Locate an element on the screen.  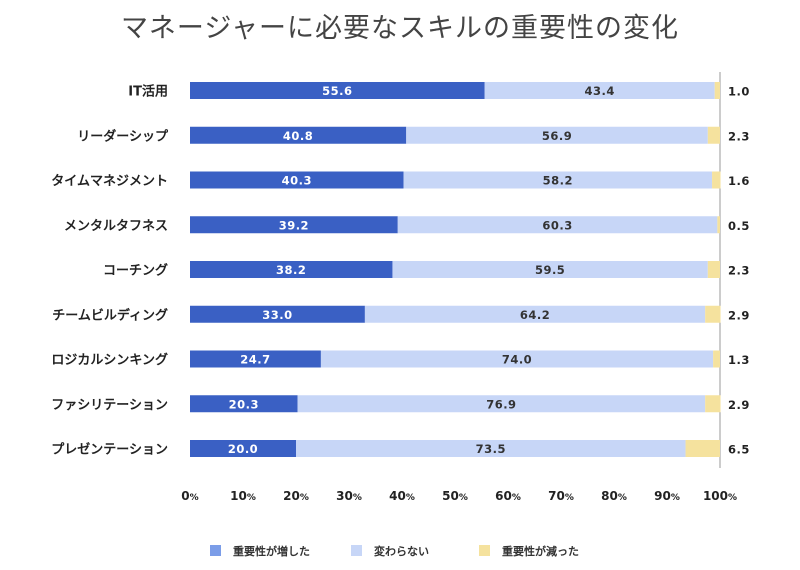
category-label: タイムマネジメント is located at coordinates (109, 181).